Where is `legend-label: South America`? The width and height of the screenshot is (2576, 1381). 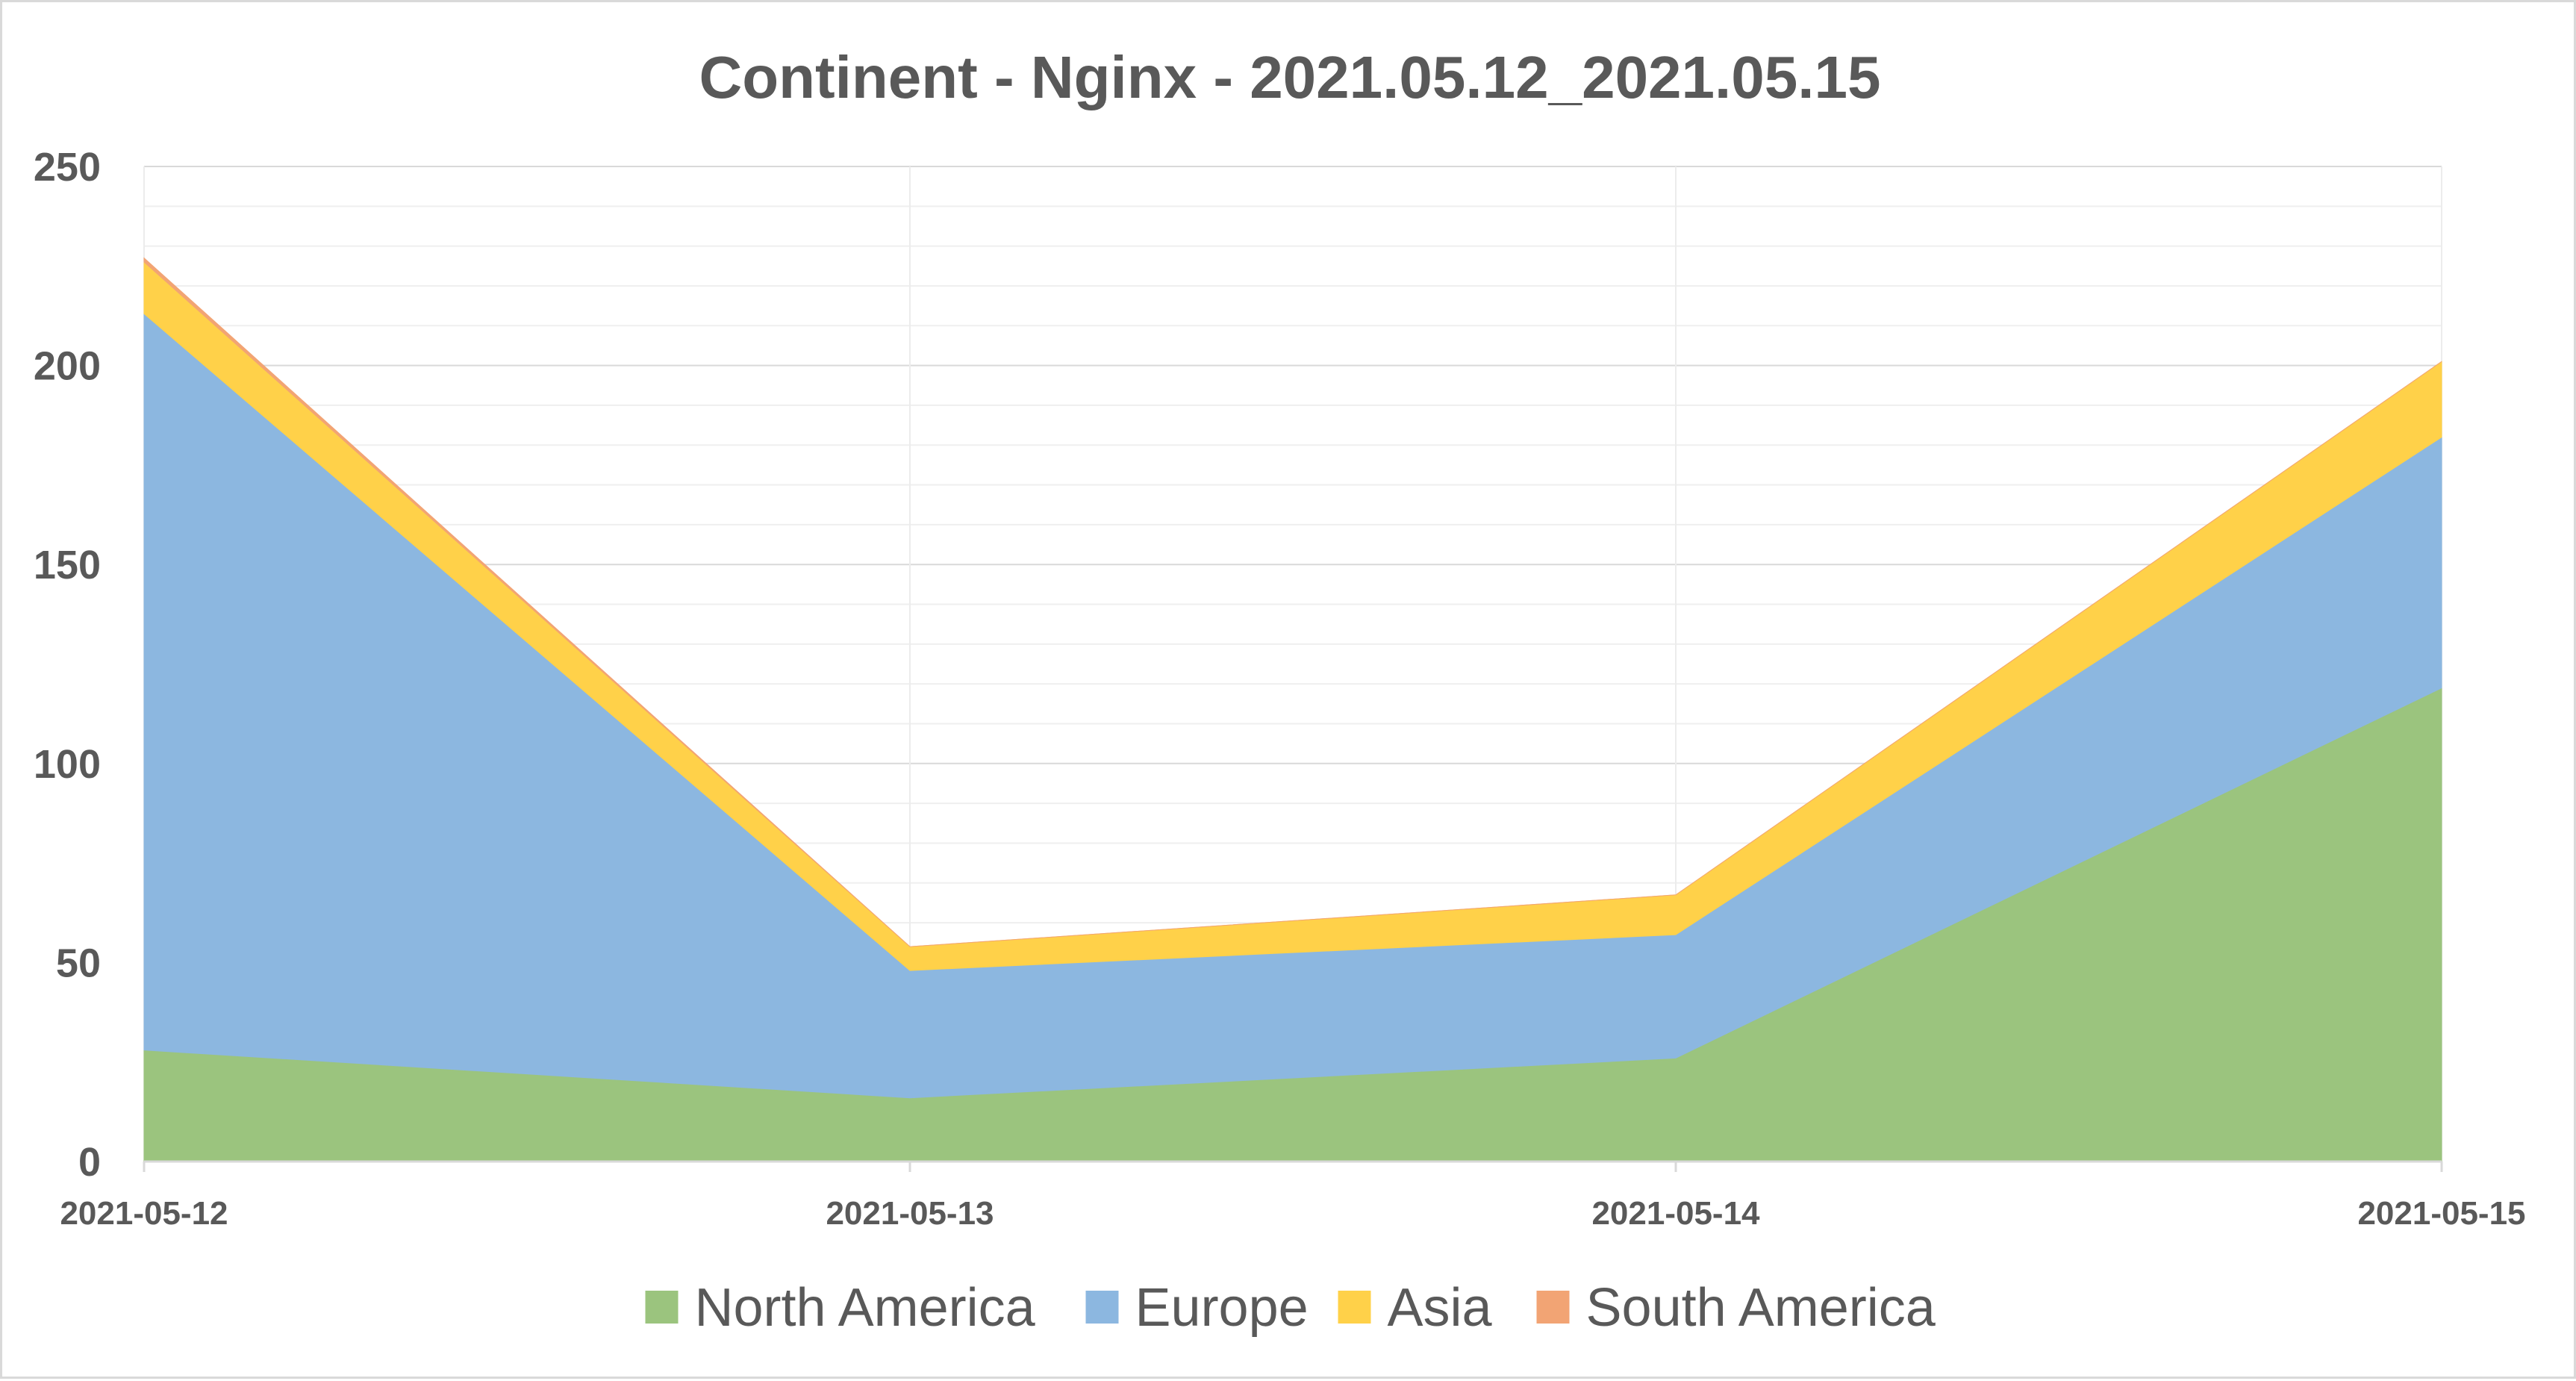 legend-label: South America is located at coordinates (1761, 1308).